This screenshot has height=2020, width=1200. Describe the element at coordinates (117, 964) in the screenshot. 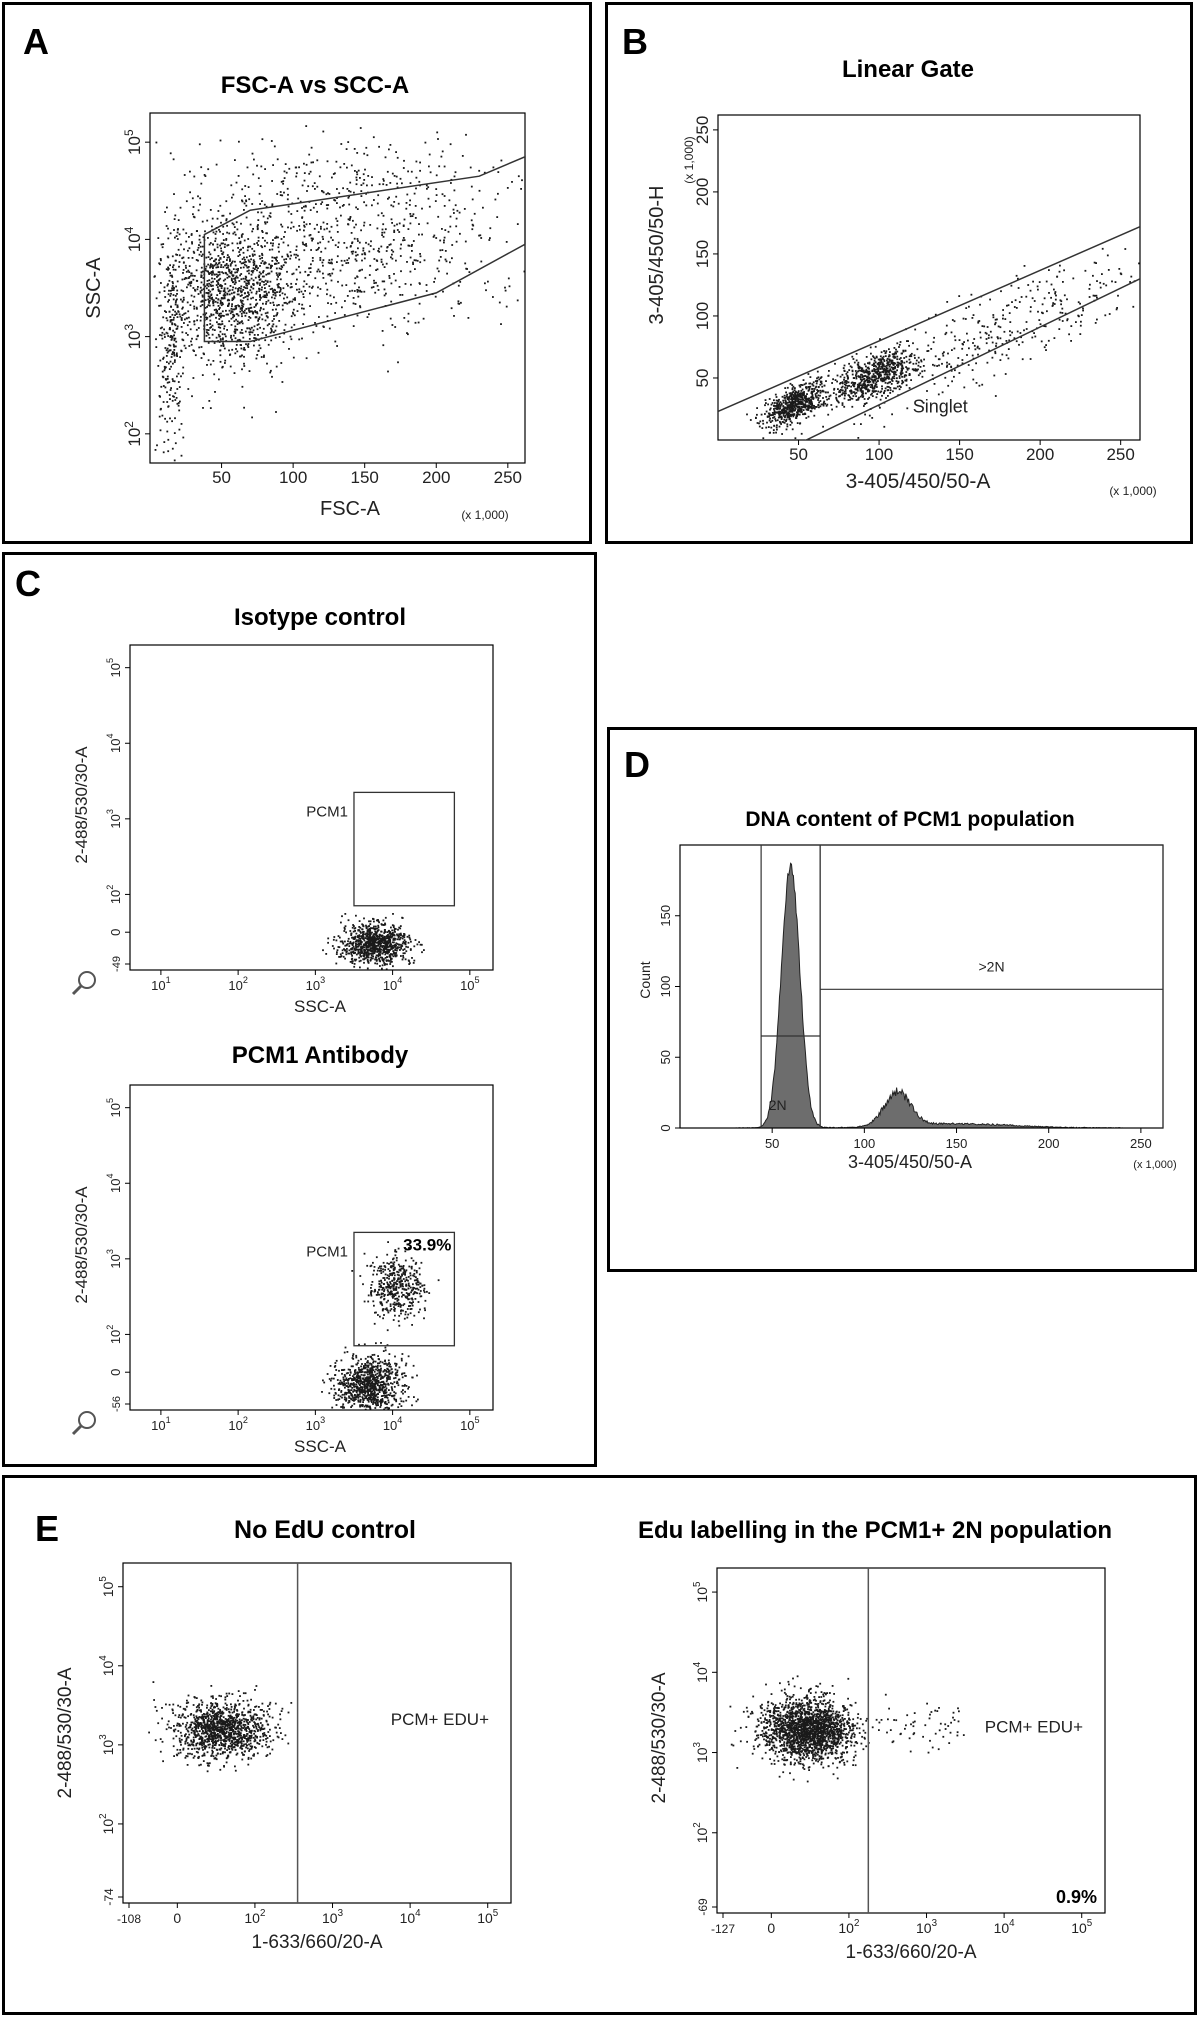

I see `y-min-label: -49` at that location.